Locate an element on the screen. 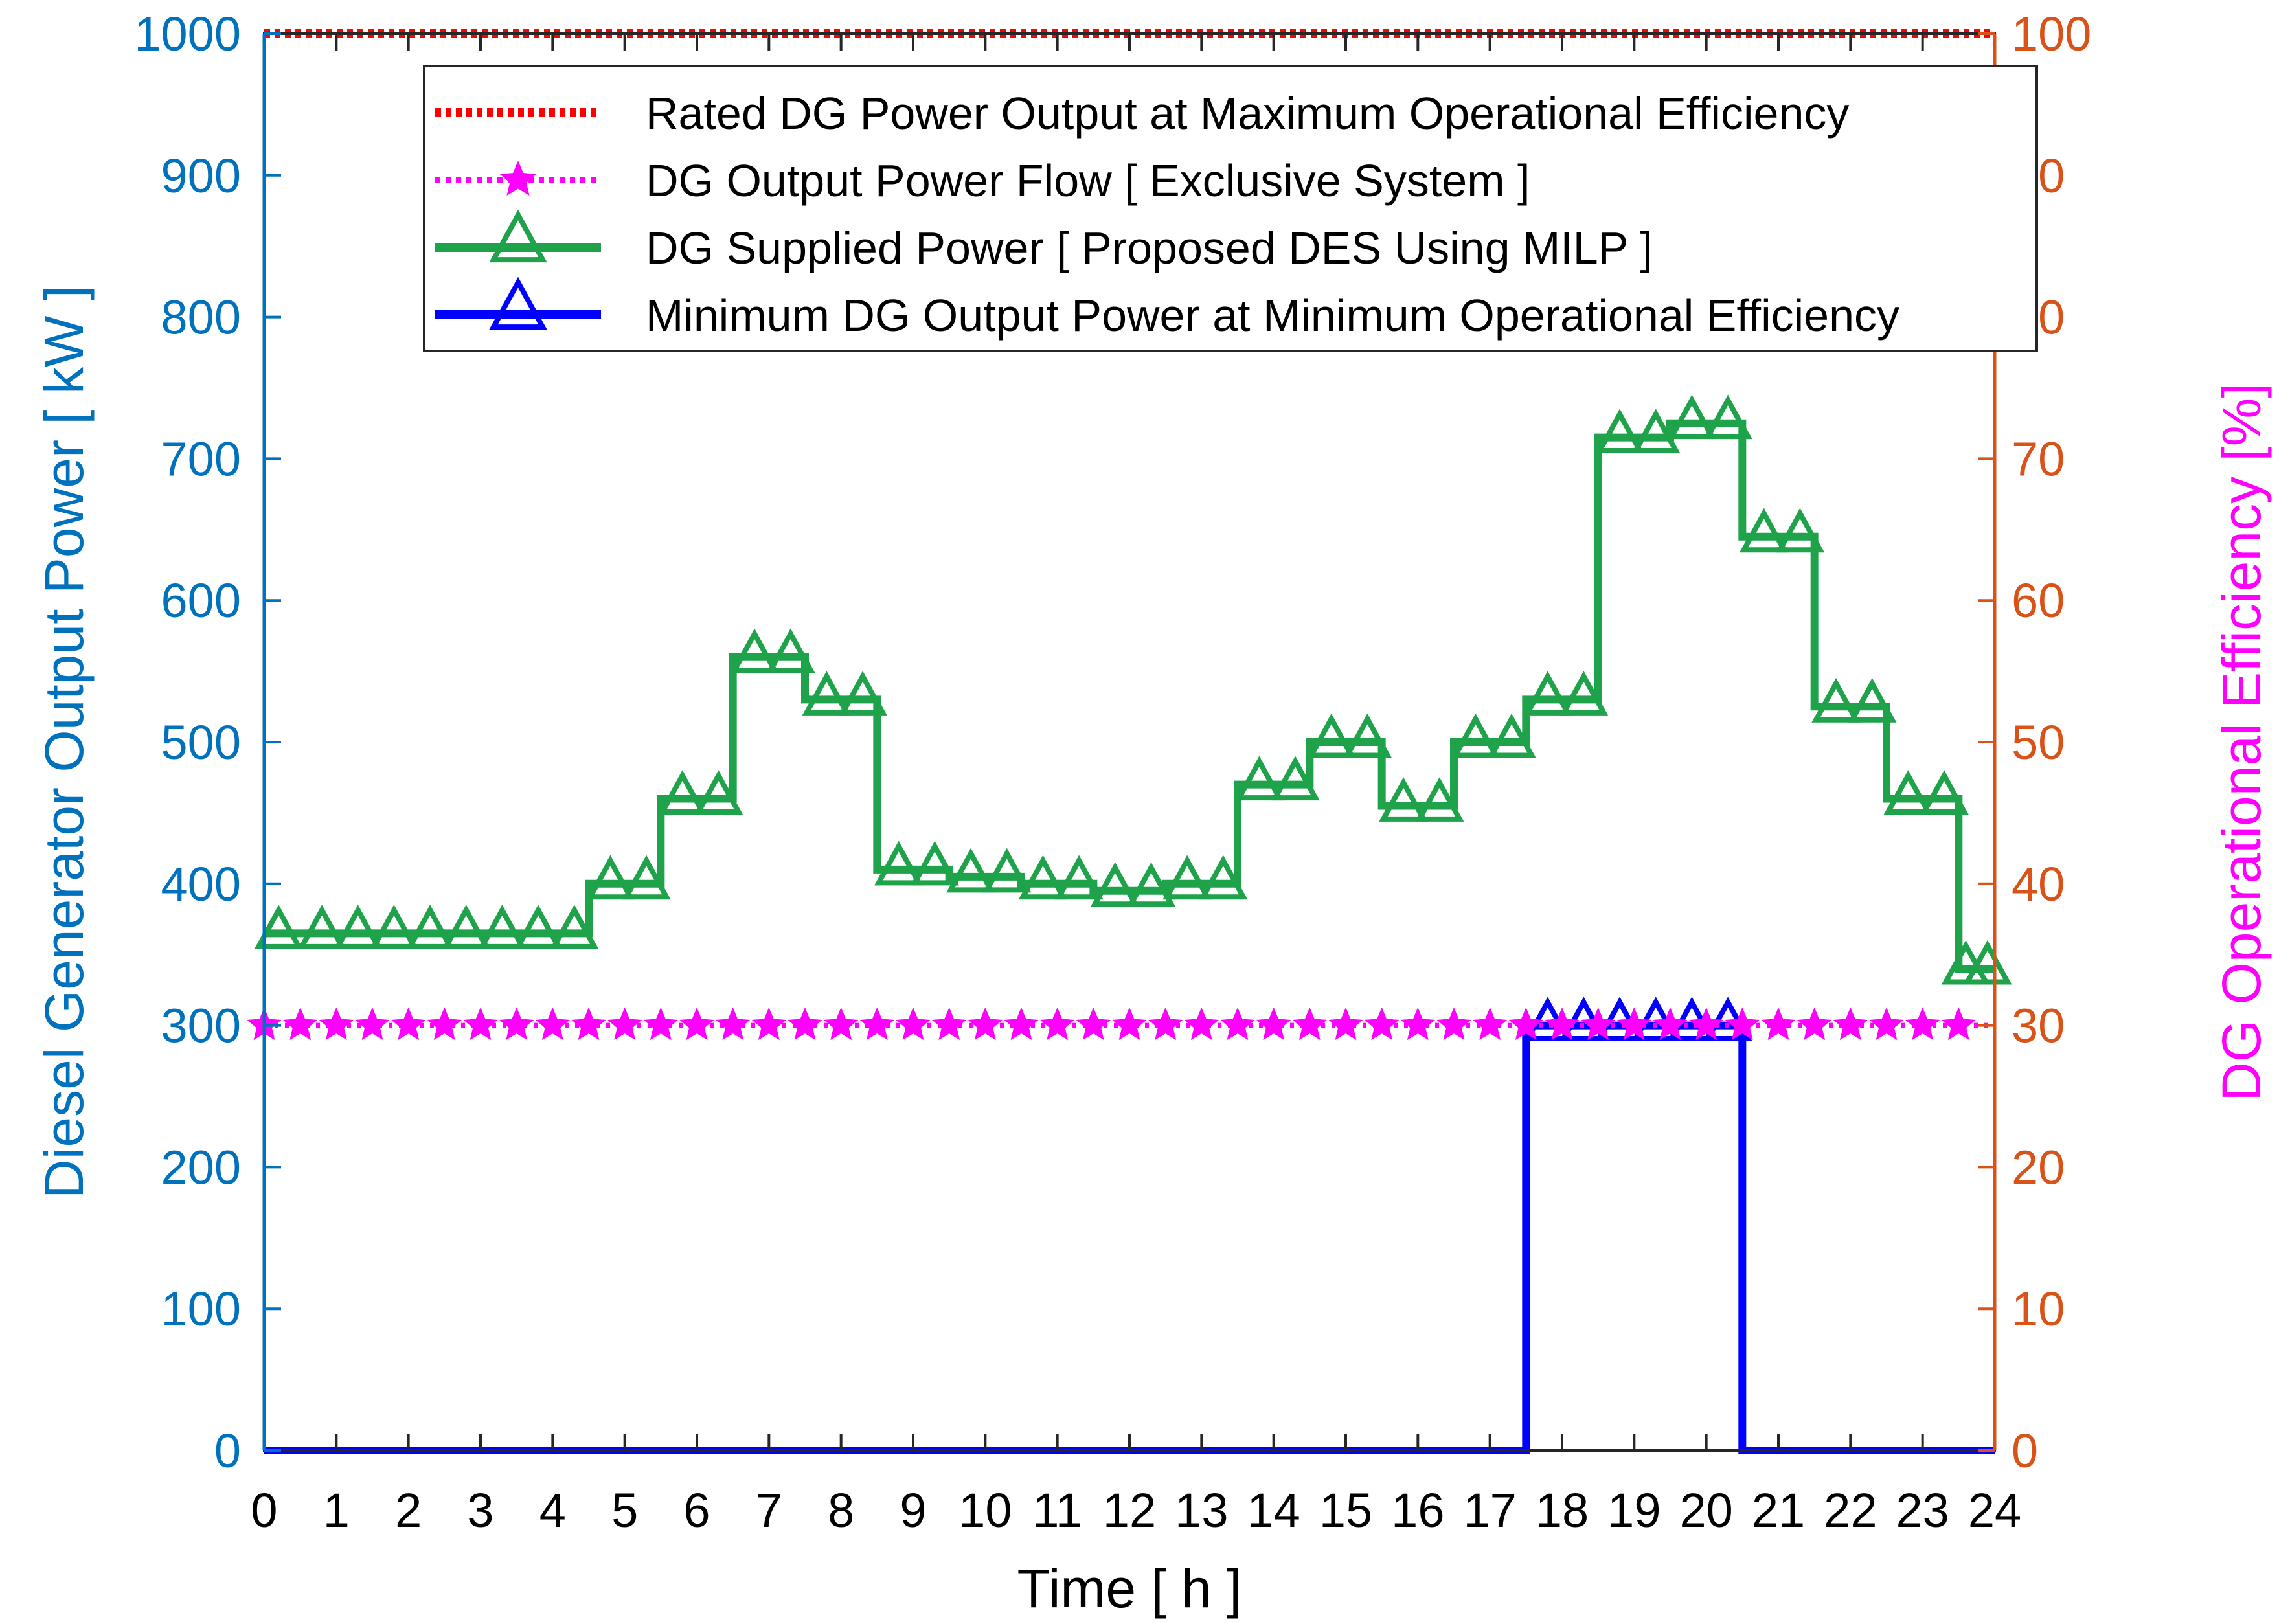 This screenshot has height=1624, width=2290. x-tick-label: 2 is located at coordinates (408, 1510).